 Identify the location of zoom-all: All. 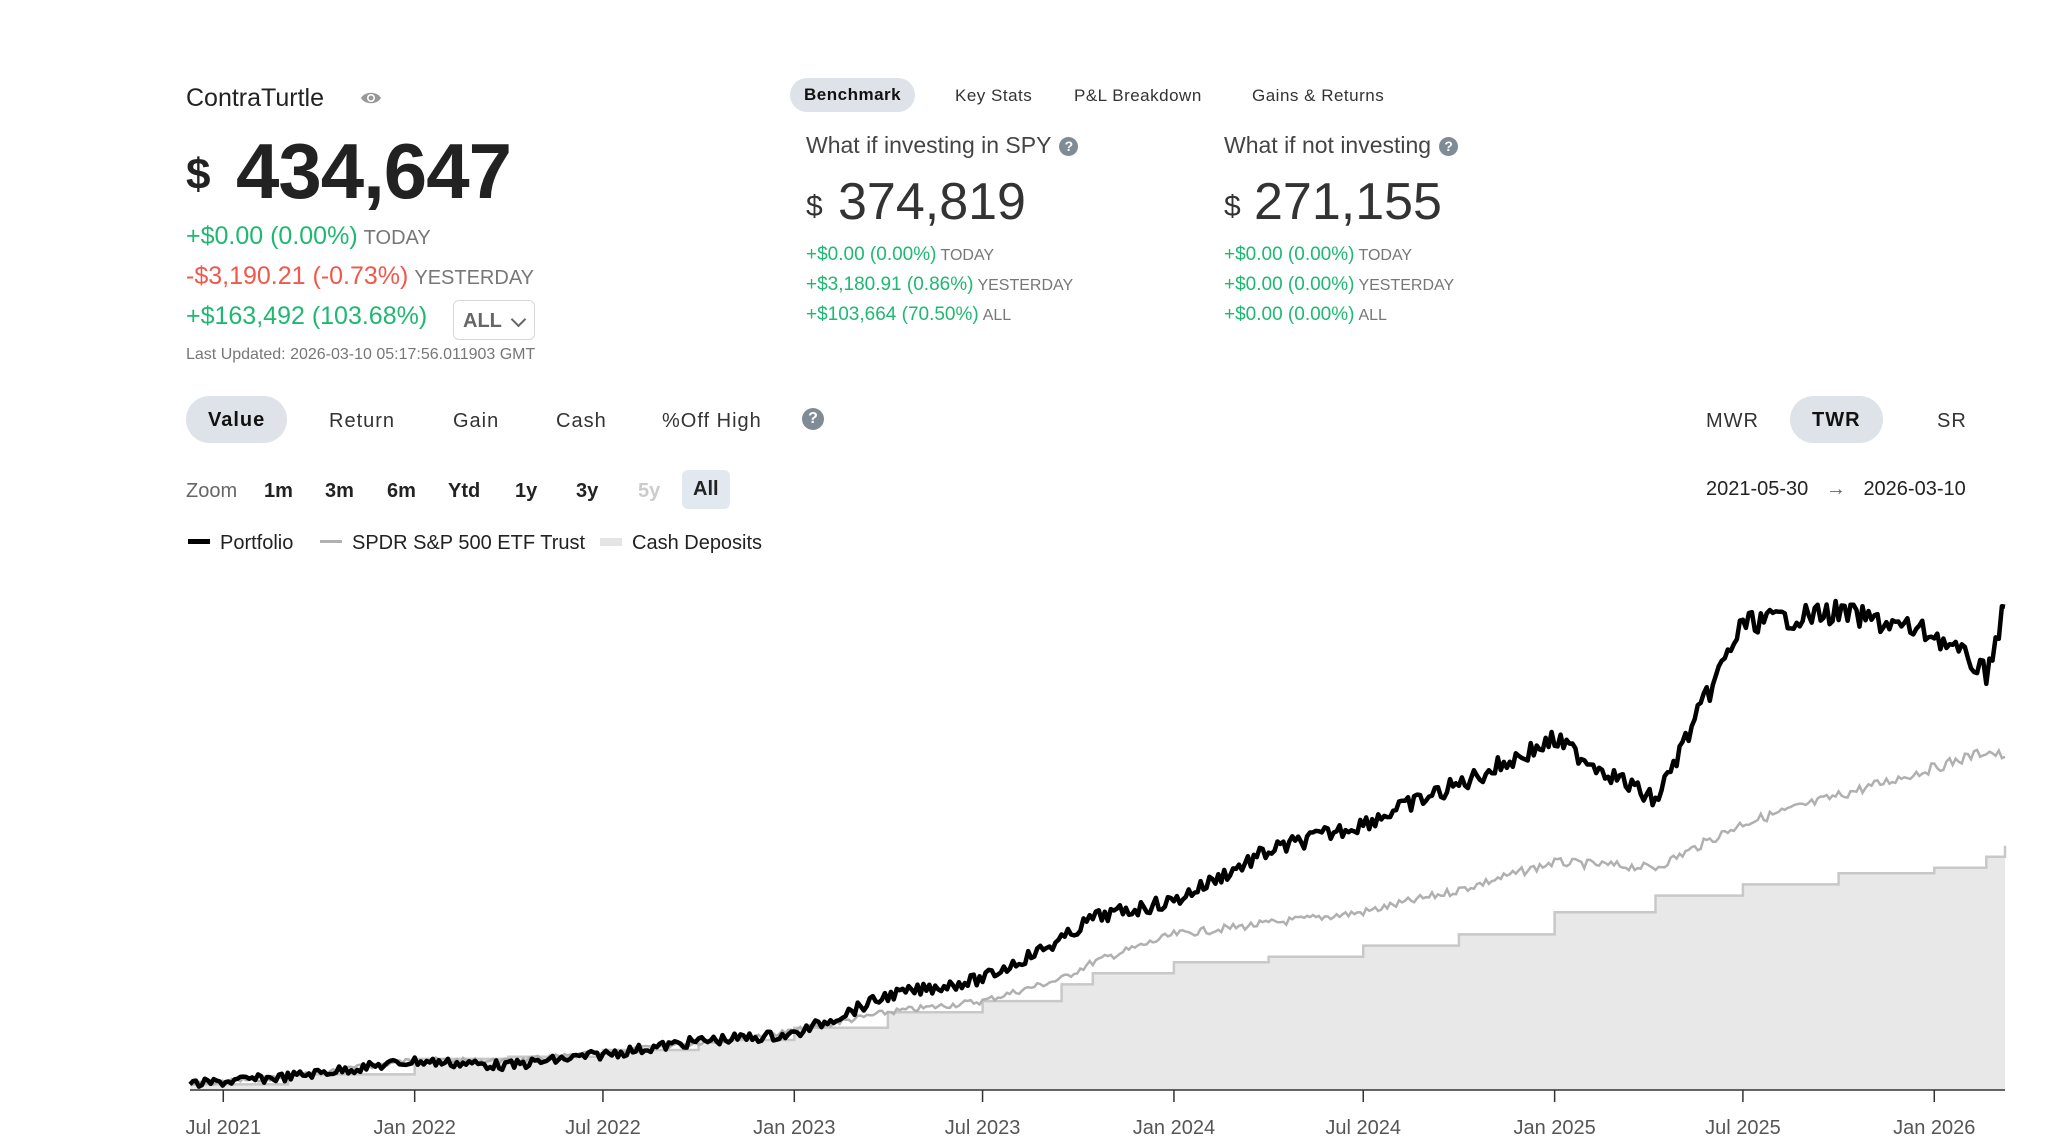
(706, 489).